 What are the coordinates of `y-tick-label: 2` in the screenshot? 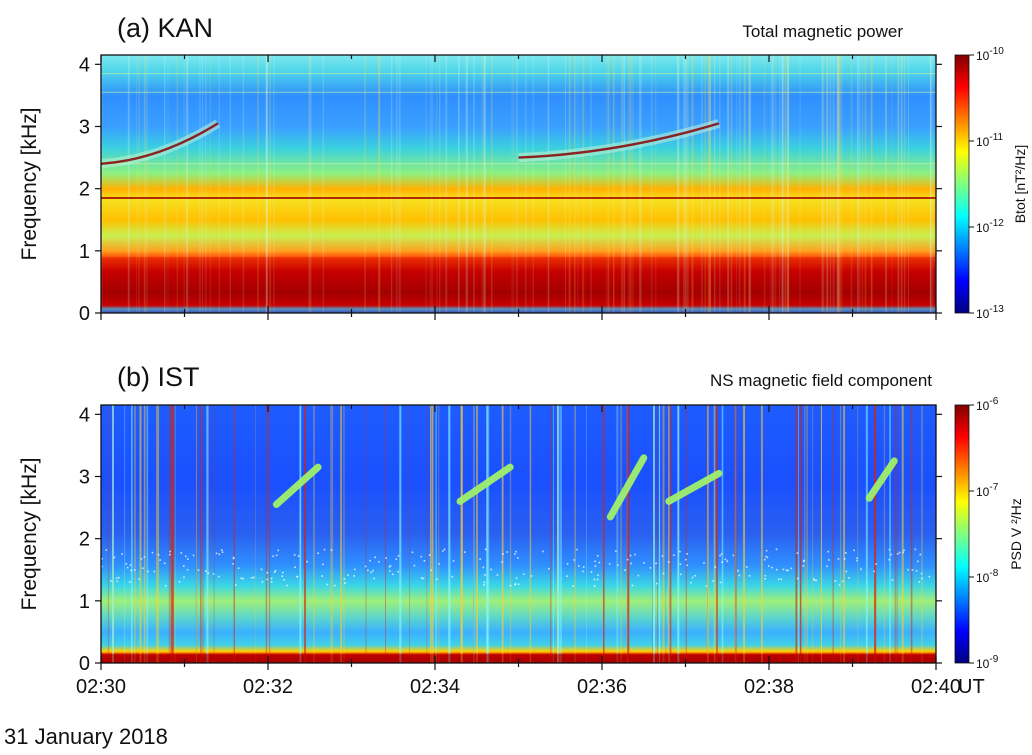 It's located at (84, 190).